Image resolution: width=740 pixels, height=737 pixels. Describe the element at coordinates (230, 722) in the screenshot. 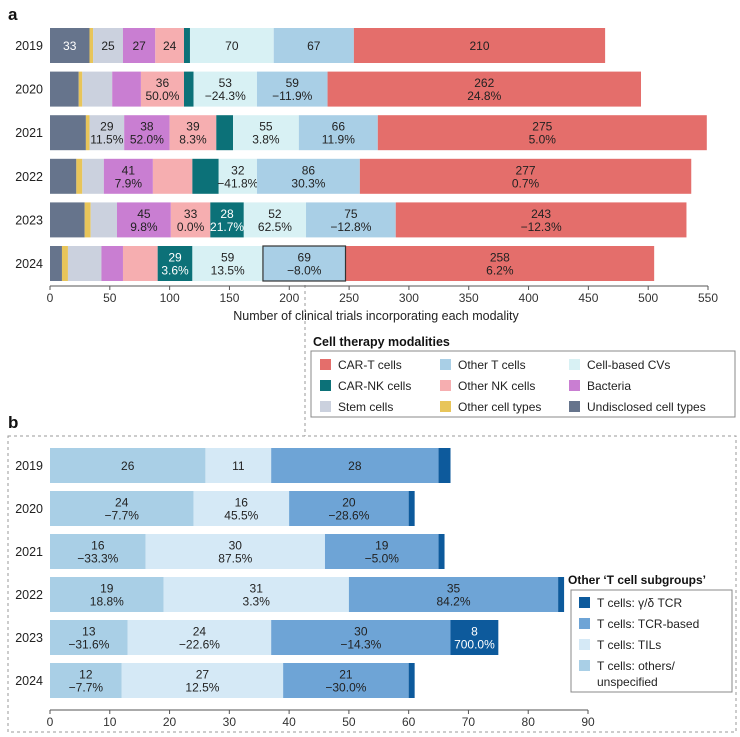

I see `x-tick-label: 30` at that location.